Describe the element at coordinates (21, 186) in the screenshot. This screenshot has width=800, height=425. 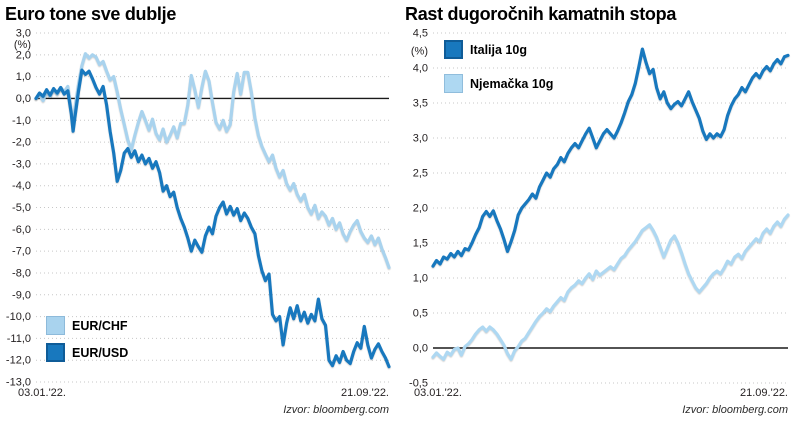
I see `svg-text: -4,0` at that location.